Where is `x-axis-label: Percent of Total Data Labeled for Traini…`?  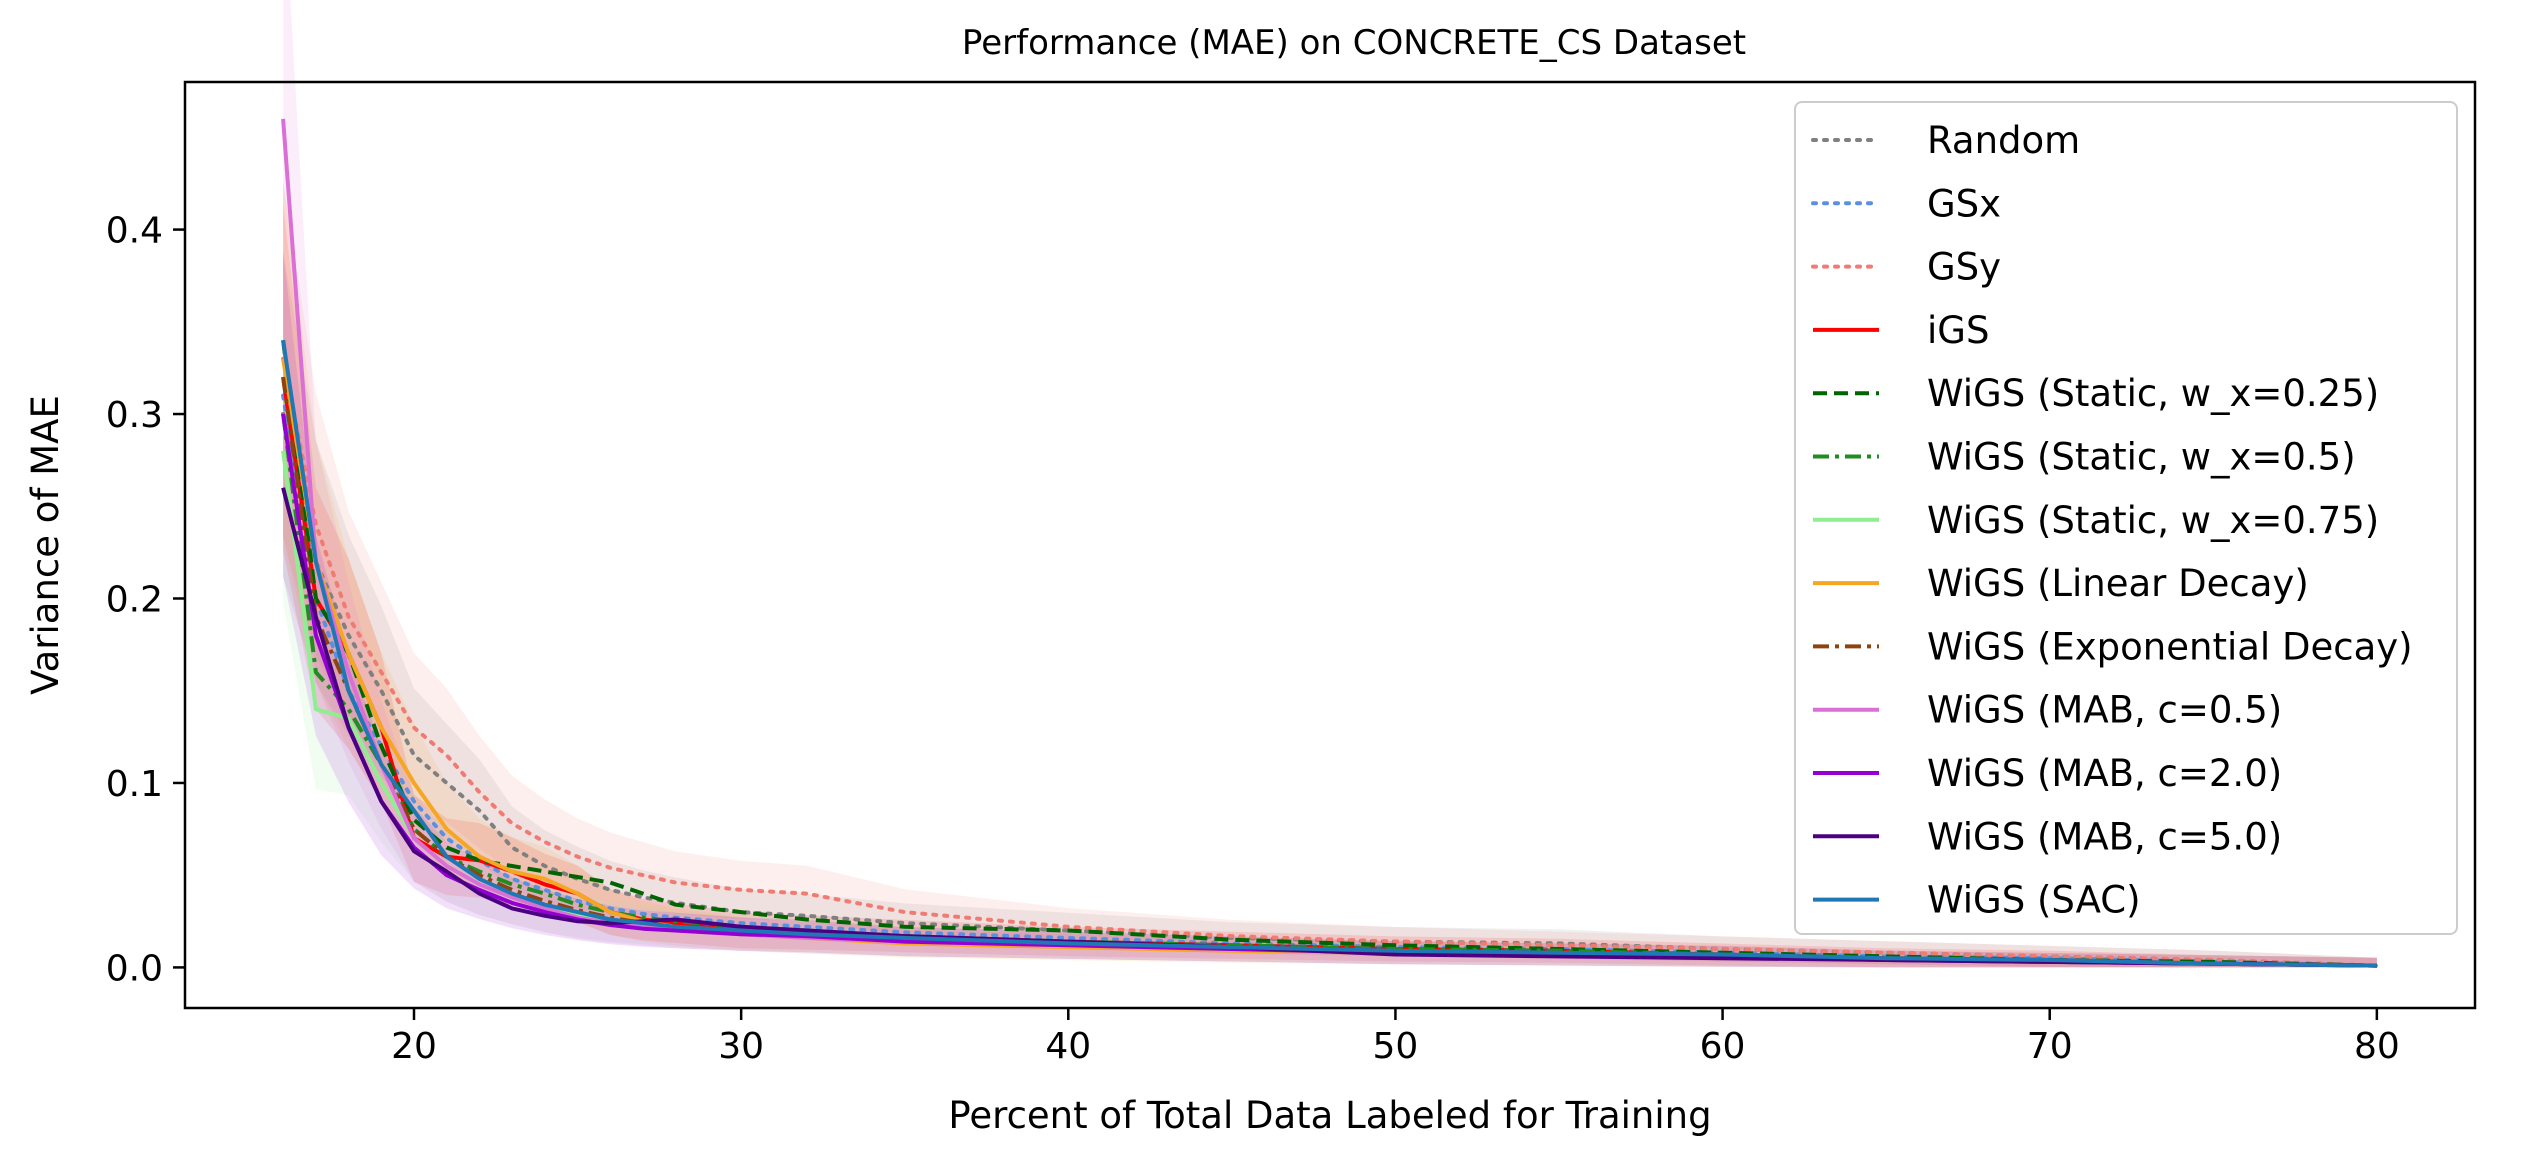 x-axis-label: Percent of Total Data Labeled for Traini… is located at coordinates (1329, 1115).